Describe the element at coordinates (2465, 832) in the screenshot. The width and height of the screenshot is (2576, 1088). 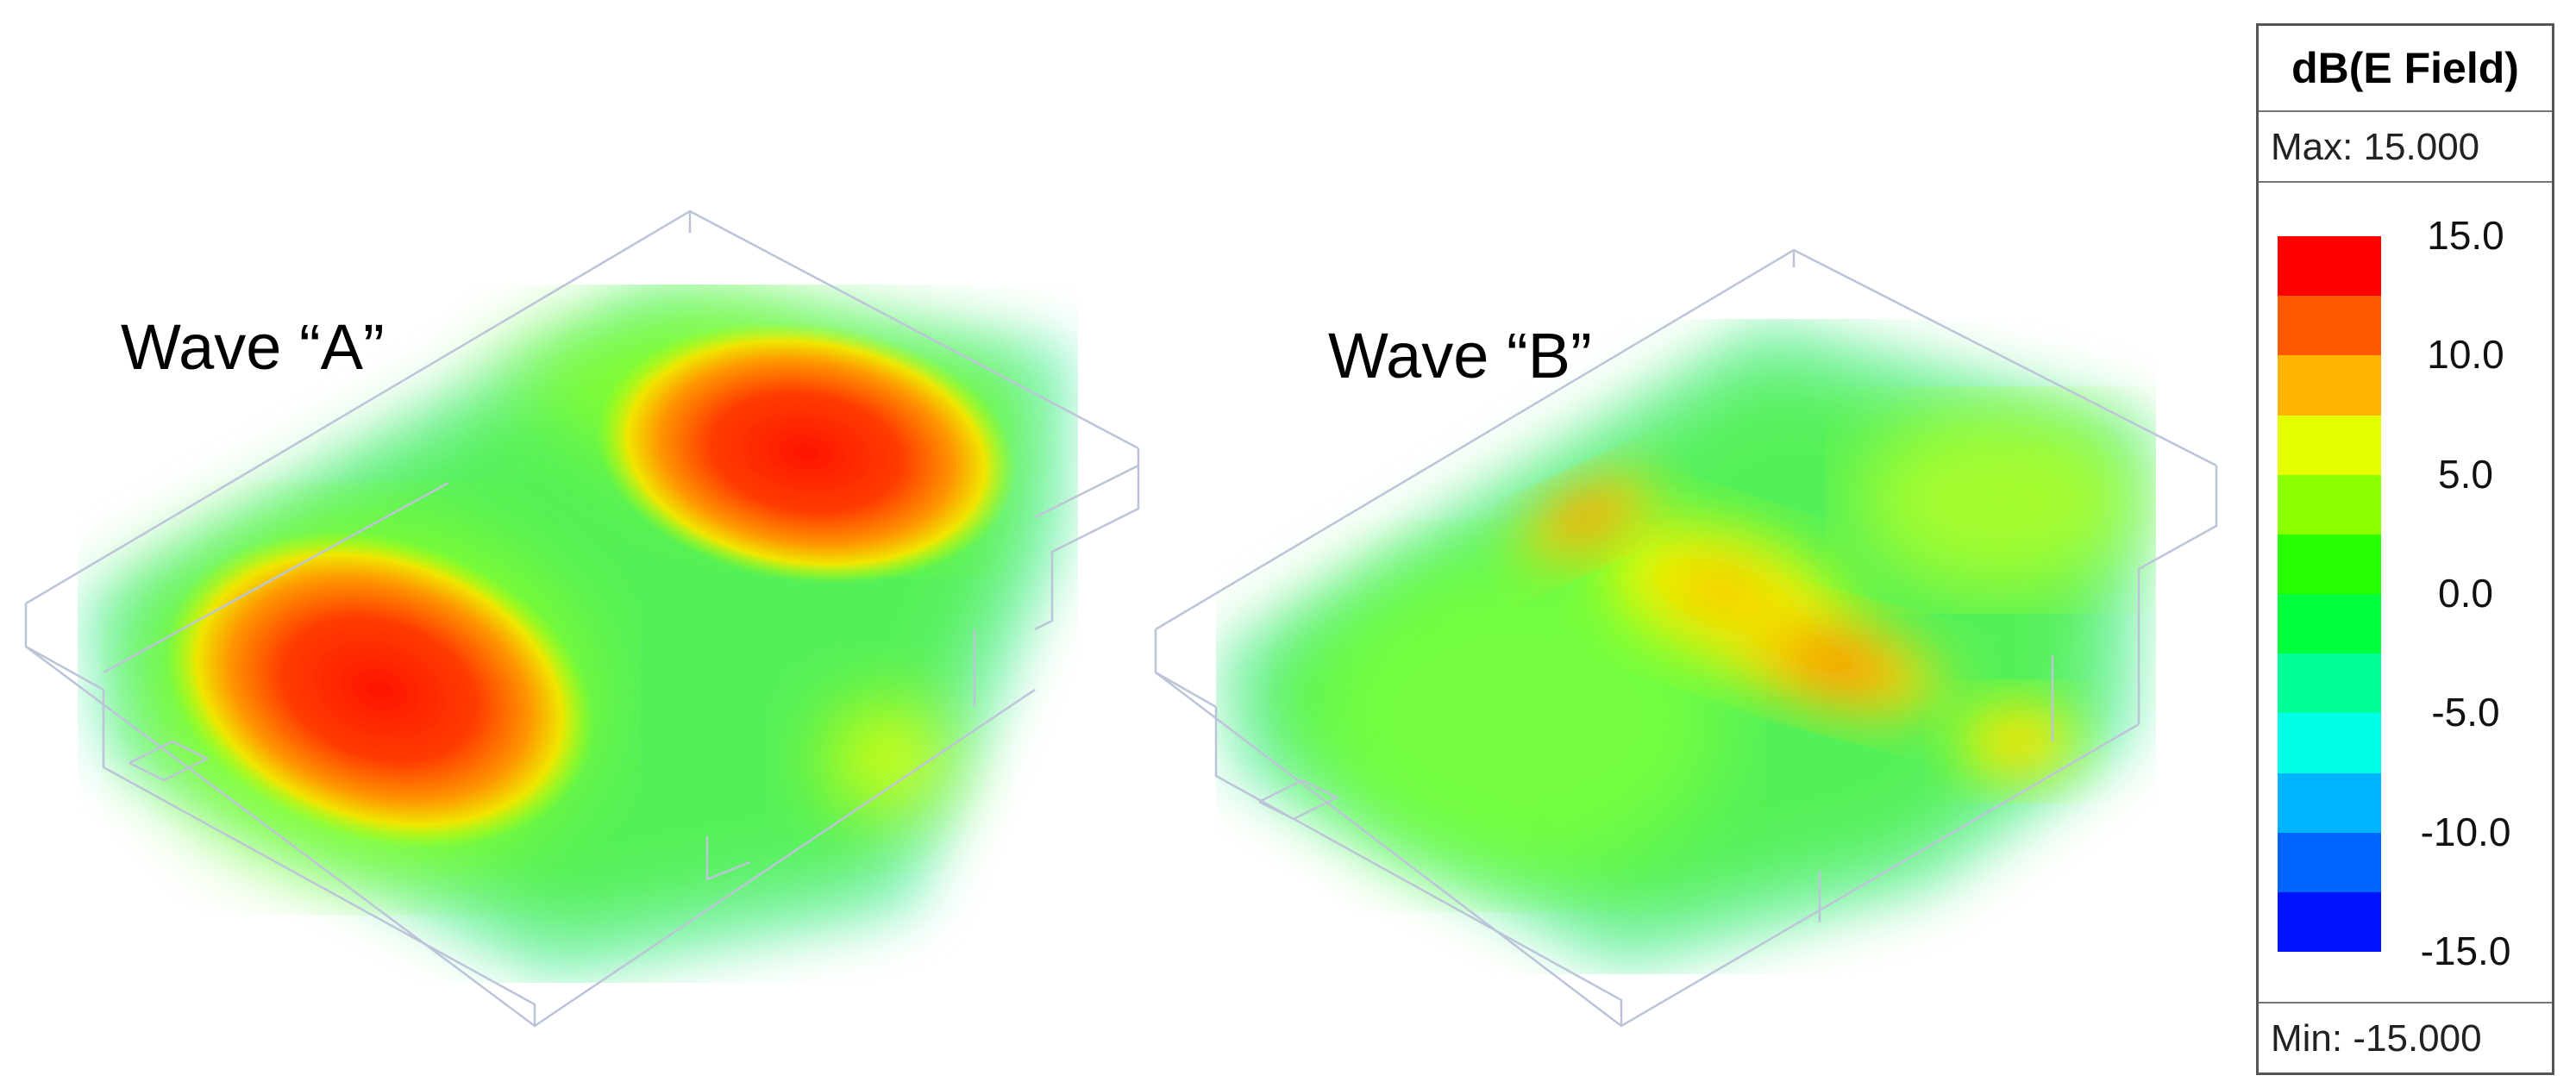
I see `legend-tick-label: -10.0` at that location.